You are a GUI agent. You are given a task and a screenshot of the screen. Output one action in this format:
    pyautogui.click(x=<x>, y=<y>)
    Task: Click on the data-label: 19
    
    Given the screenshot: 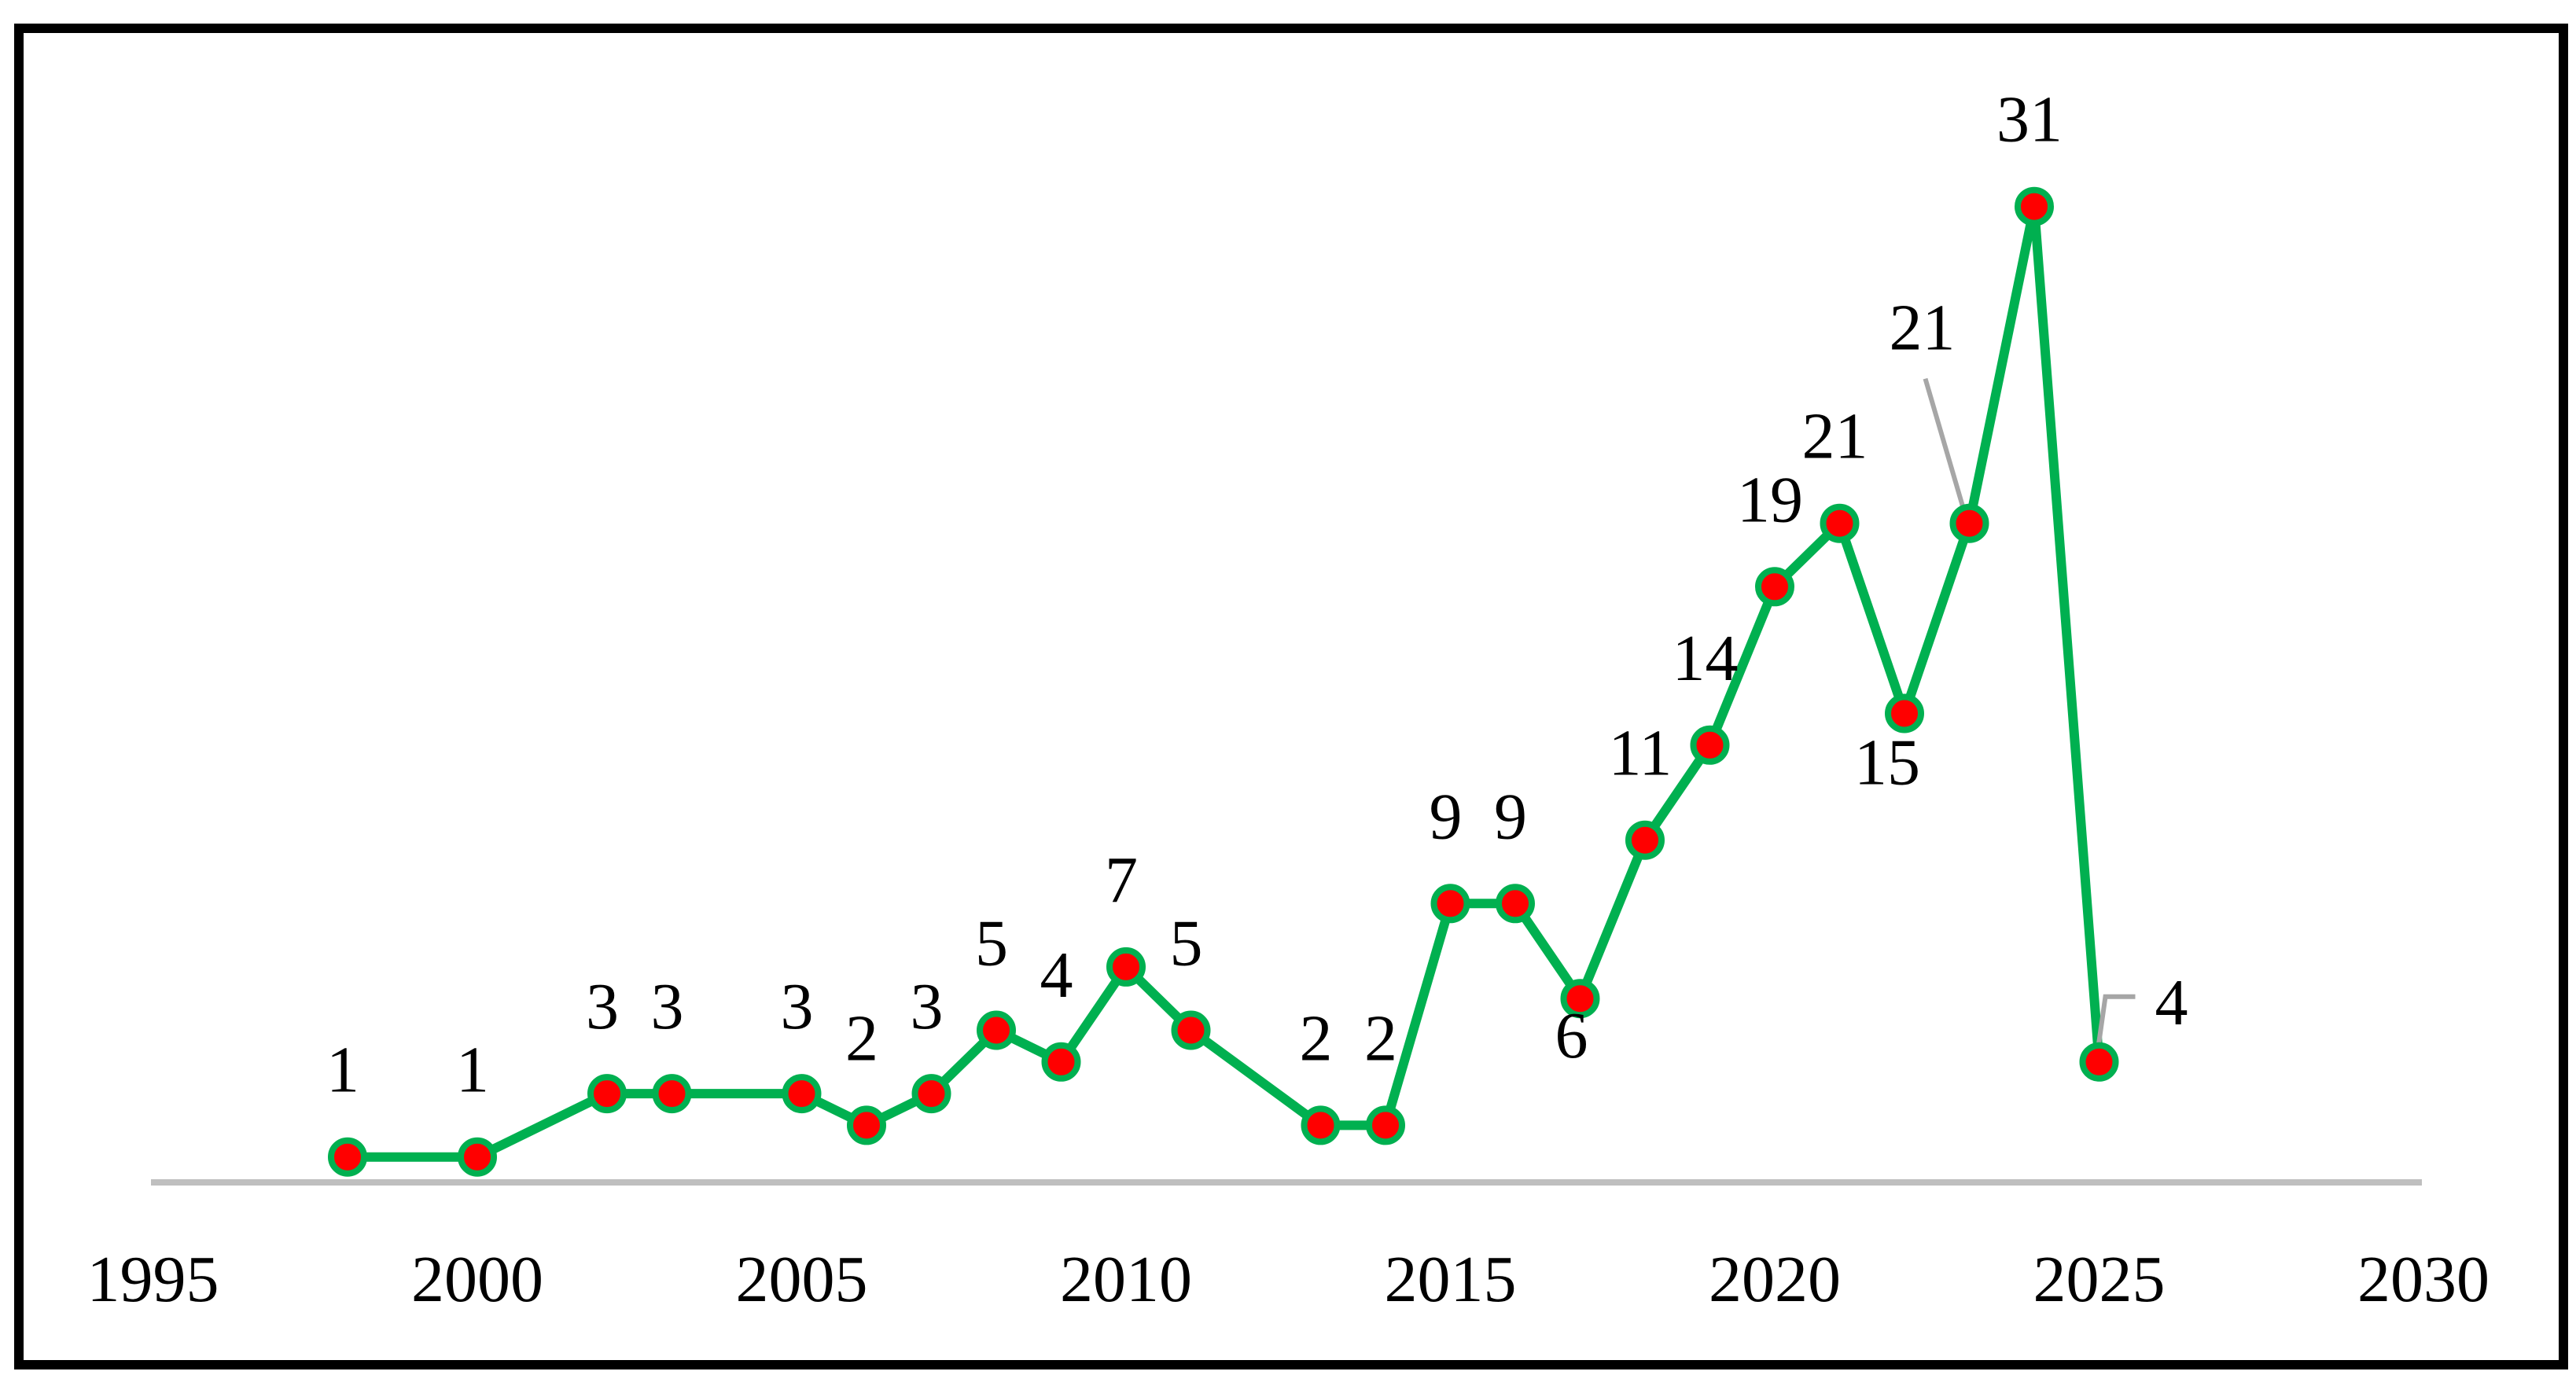 What is the action you would take?
    pyautogui.click(x=1770, y=500)
    